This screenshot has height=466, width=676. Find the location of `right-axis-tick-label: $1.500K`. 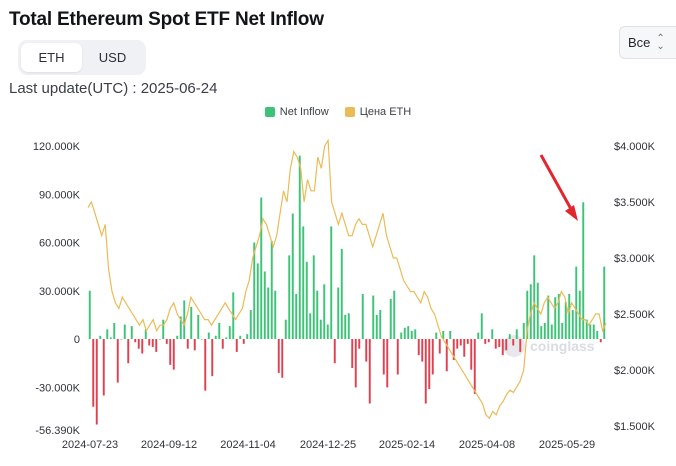

right-axis-tick-label: $1.500K is located at coordinates (635, 427).